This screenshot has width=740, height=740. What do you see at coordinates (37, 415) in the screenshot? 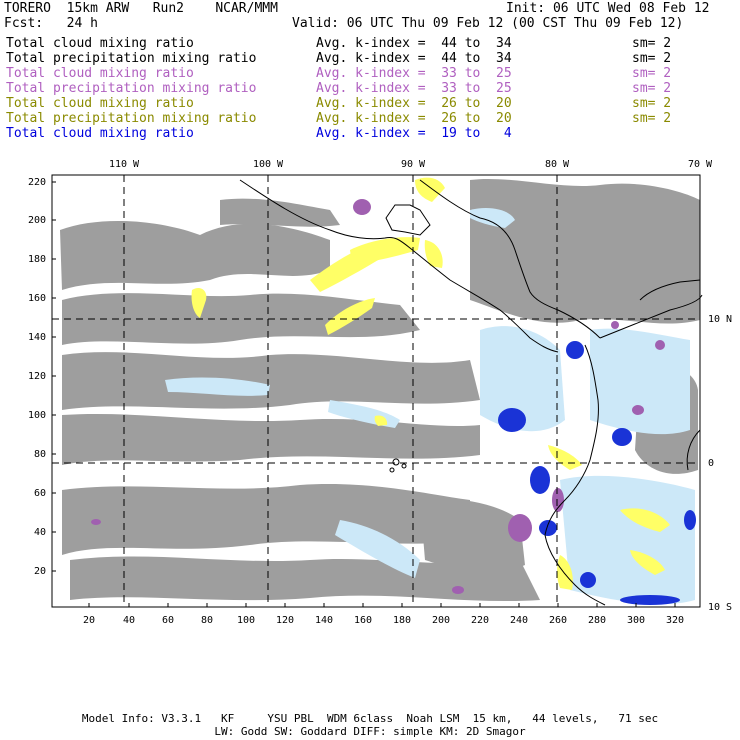
I see `y-tick-label: 100` at bounding box center [37, 415].